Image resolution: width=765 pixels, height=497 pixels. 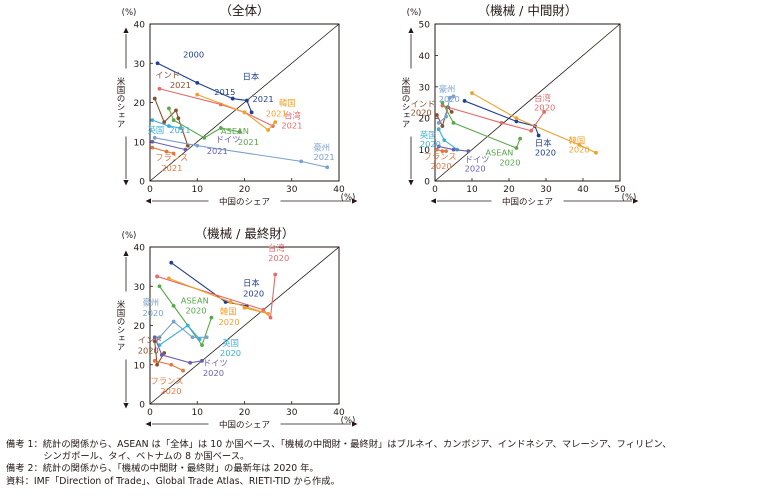 I want to click on y-tick-label: 10, so click(x=425, y=151).